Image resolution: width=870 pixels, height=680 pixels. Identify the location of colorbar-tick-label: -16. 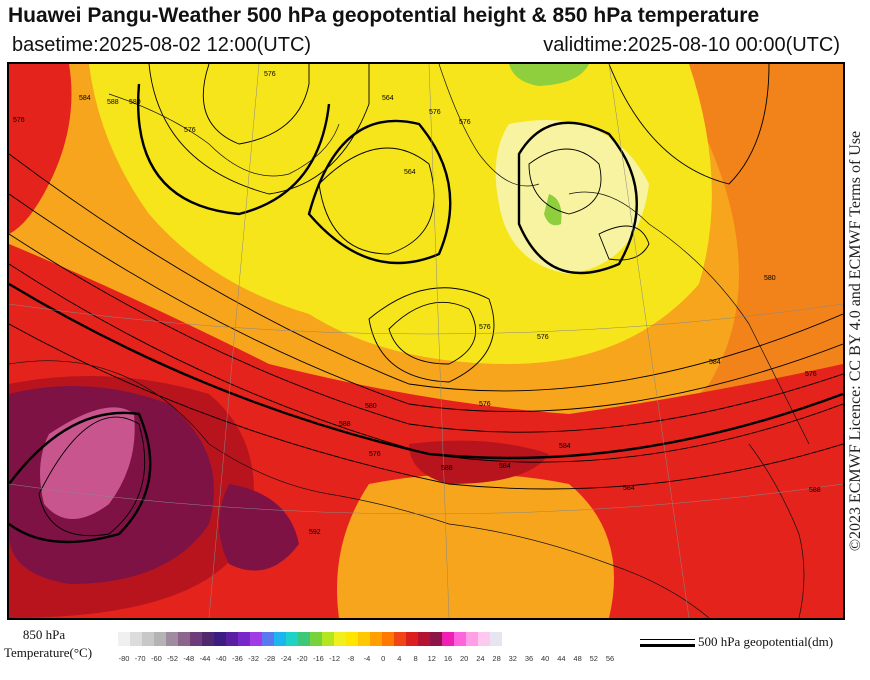
(318, 658).